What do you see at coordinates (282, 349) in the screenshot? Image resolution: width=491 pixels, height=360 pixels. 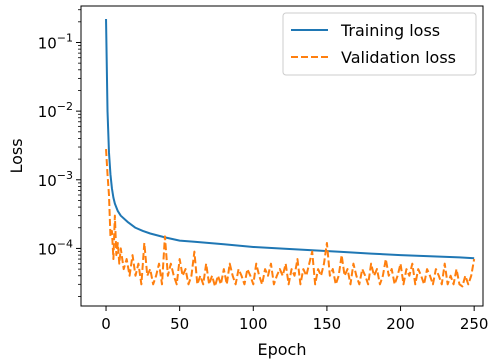 I see `x-axis-label: Epoch` at bounding box center [282, 349].